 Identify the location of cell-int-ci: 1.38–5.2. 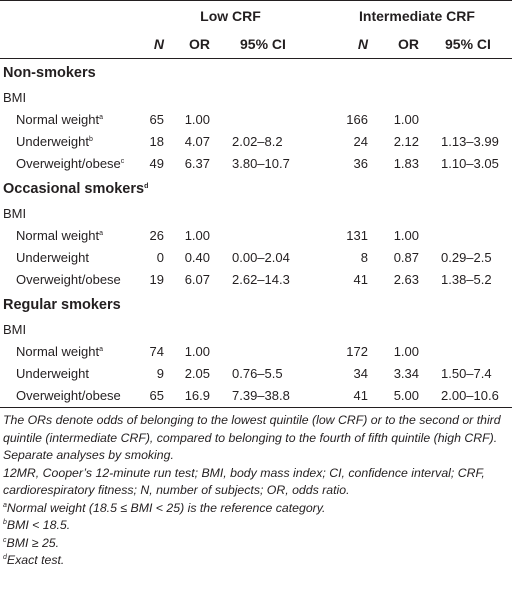
(466, 279).